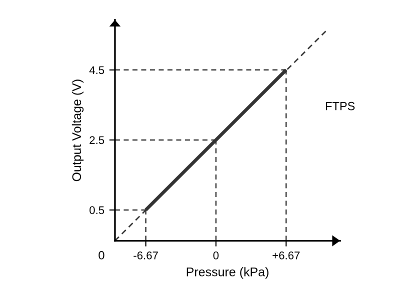 The width and height of the screenshot is (402, 301). What do you see at coordinates (227, 273) in the screenshot?
I see `x-axis-title: Pressure (kPa)` at bounding box center [227, 273].